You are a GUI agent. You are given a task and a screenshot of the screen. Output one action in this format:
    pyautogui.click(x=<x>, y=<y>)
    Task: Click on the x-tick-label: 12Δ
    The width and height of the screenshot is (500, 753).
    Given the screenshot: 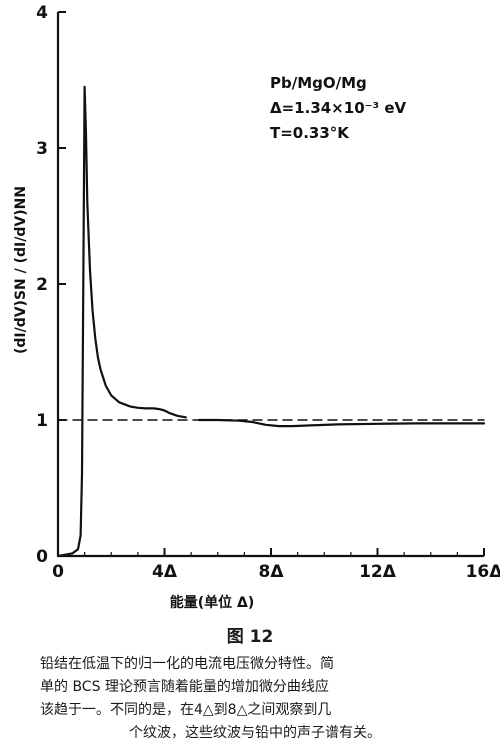 What is the action you would take?
    pyautogui.click(x=378, y=572)
    